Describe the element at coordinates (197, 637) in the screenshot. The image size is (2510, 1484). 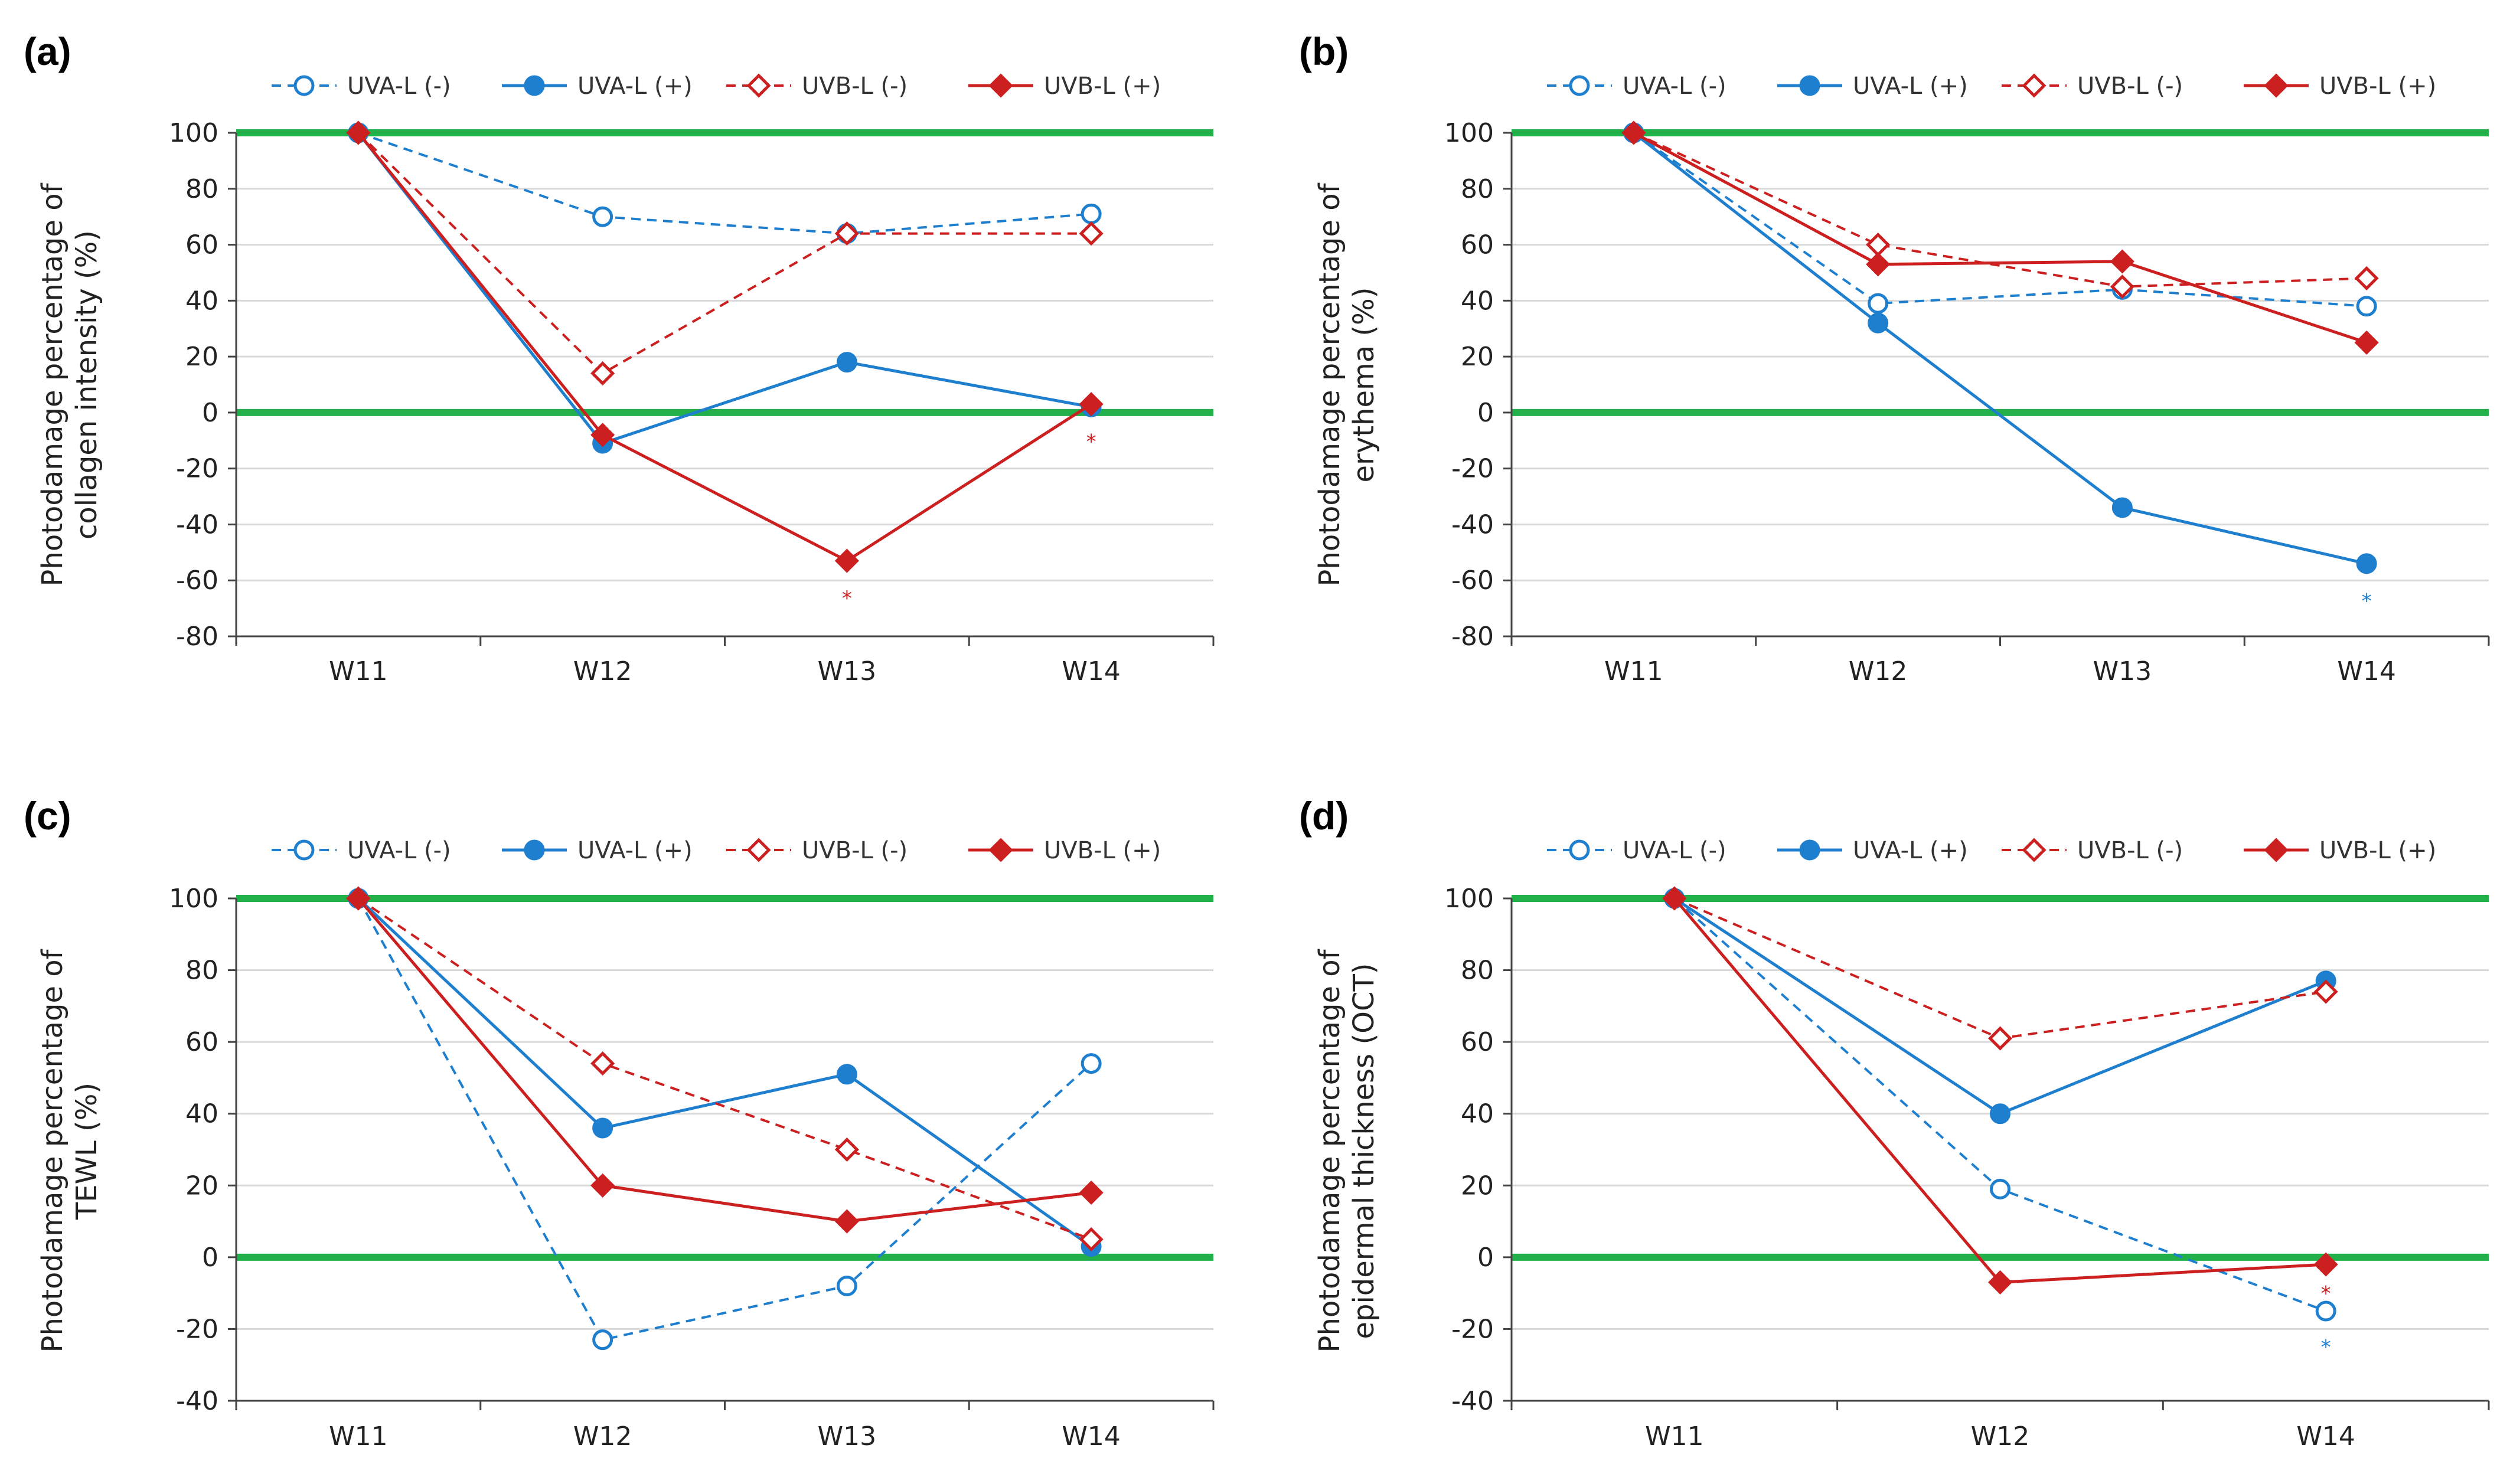
I see `y-tick-label: -80` at that location.